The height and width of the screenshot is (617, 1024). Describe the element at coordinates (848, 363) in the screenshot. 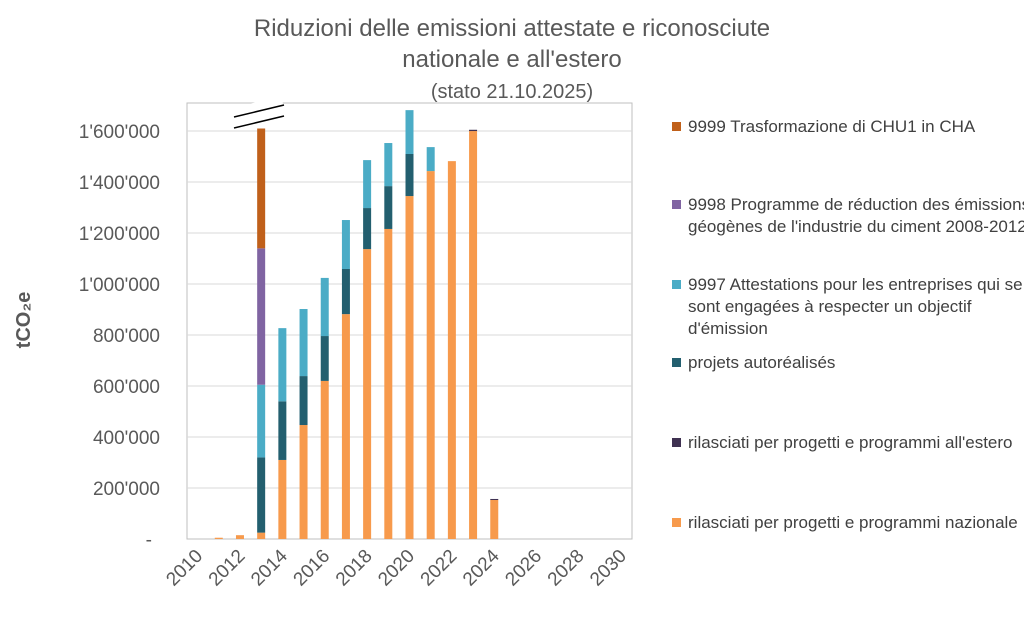

I see `legend-entry: projets autoréalisés` at that location.